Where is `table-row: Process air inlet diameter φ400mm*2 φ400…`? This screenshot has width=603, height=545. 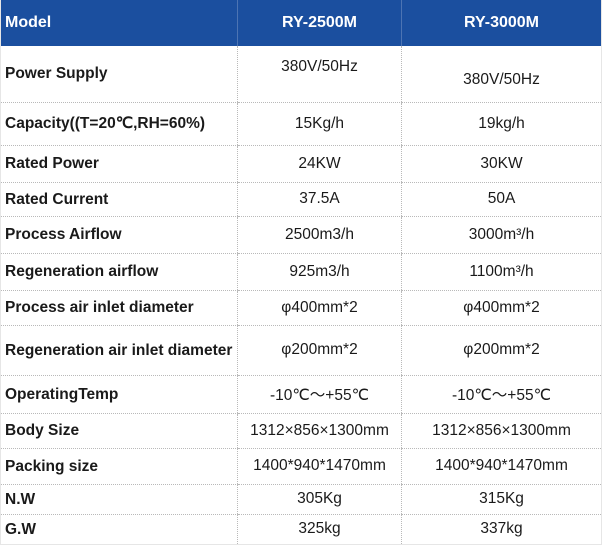
table-row: Process air inlet diameter φ400mm*2 φ400… is located at coordinates (301, 308).